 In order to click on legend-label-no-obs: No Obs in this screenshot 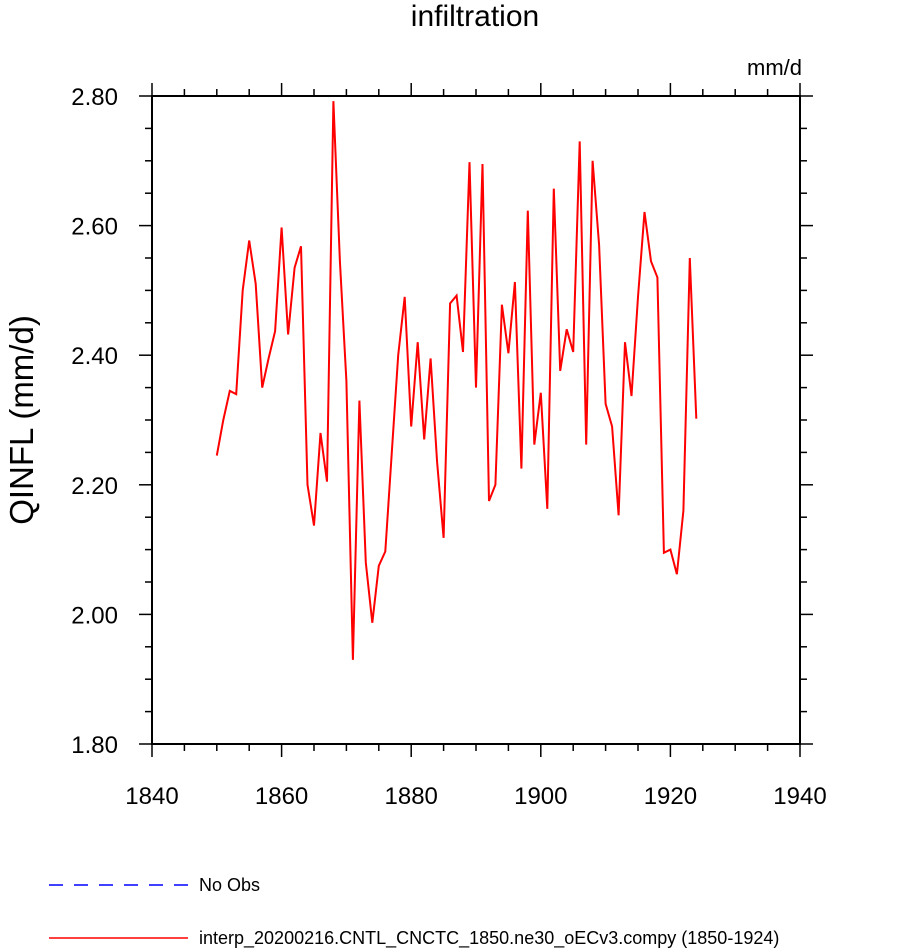, I will do `click(229, 885)`.